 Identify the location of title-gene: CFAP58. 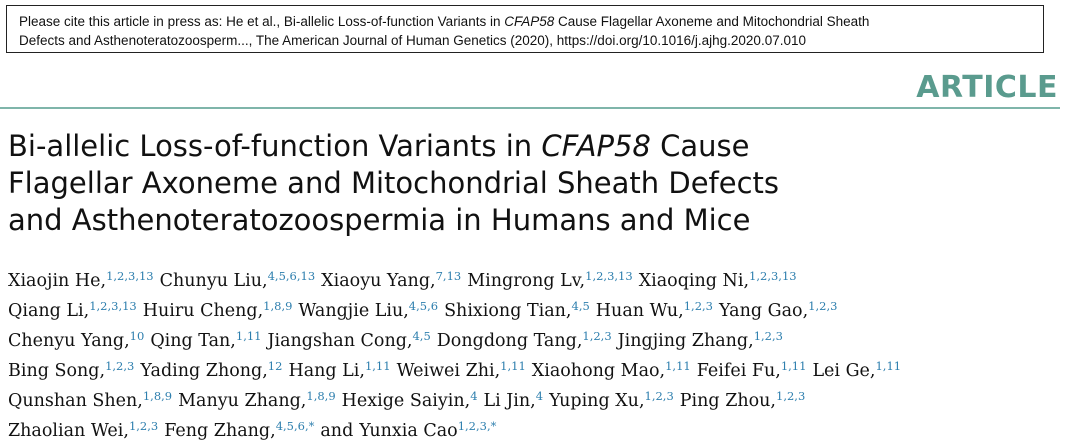
(596, 146).